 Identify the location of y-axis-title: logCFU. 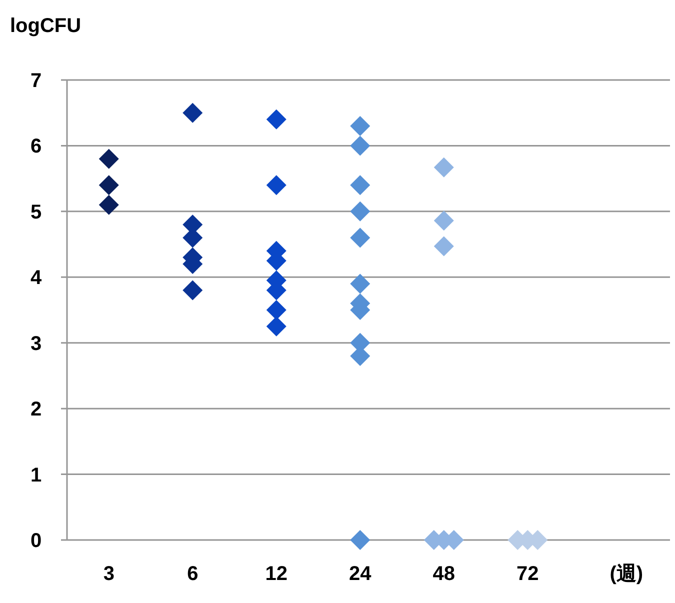
(46, 26).